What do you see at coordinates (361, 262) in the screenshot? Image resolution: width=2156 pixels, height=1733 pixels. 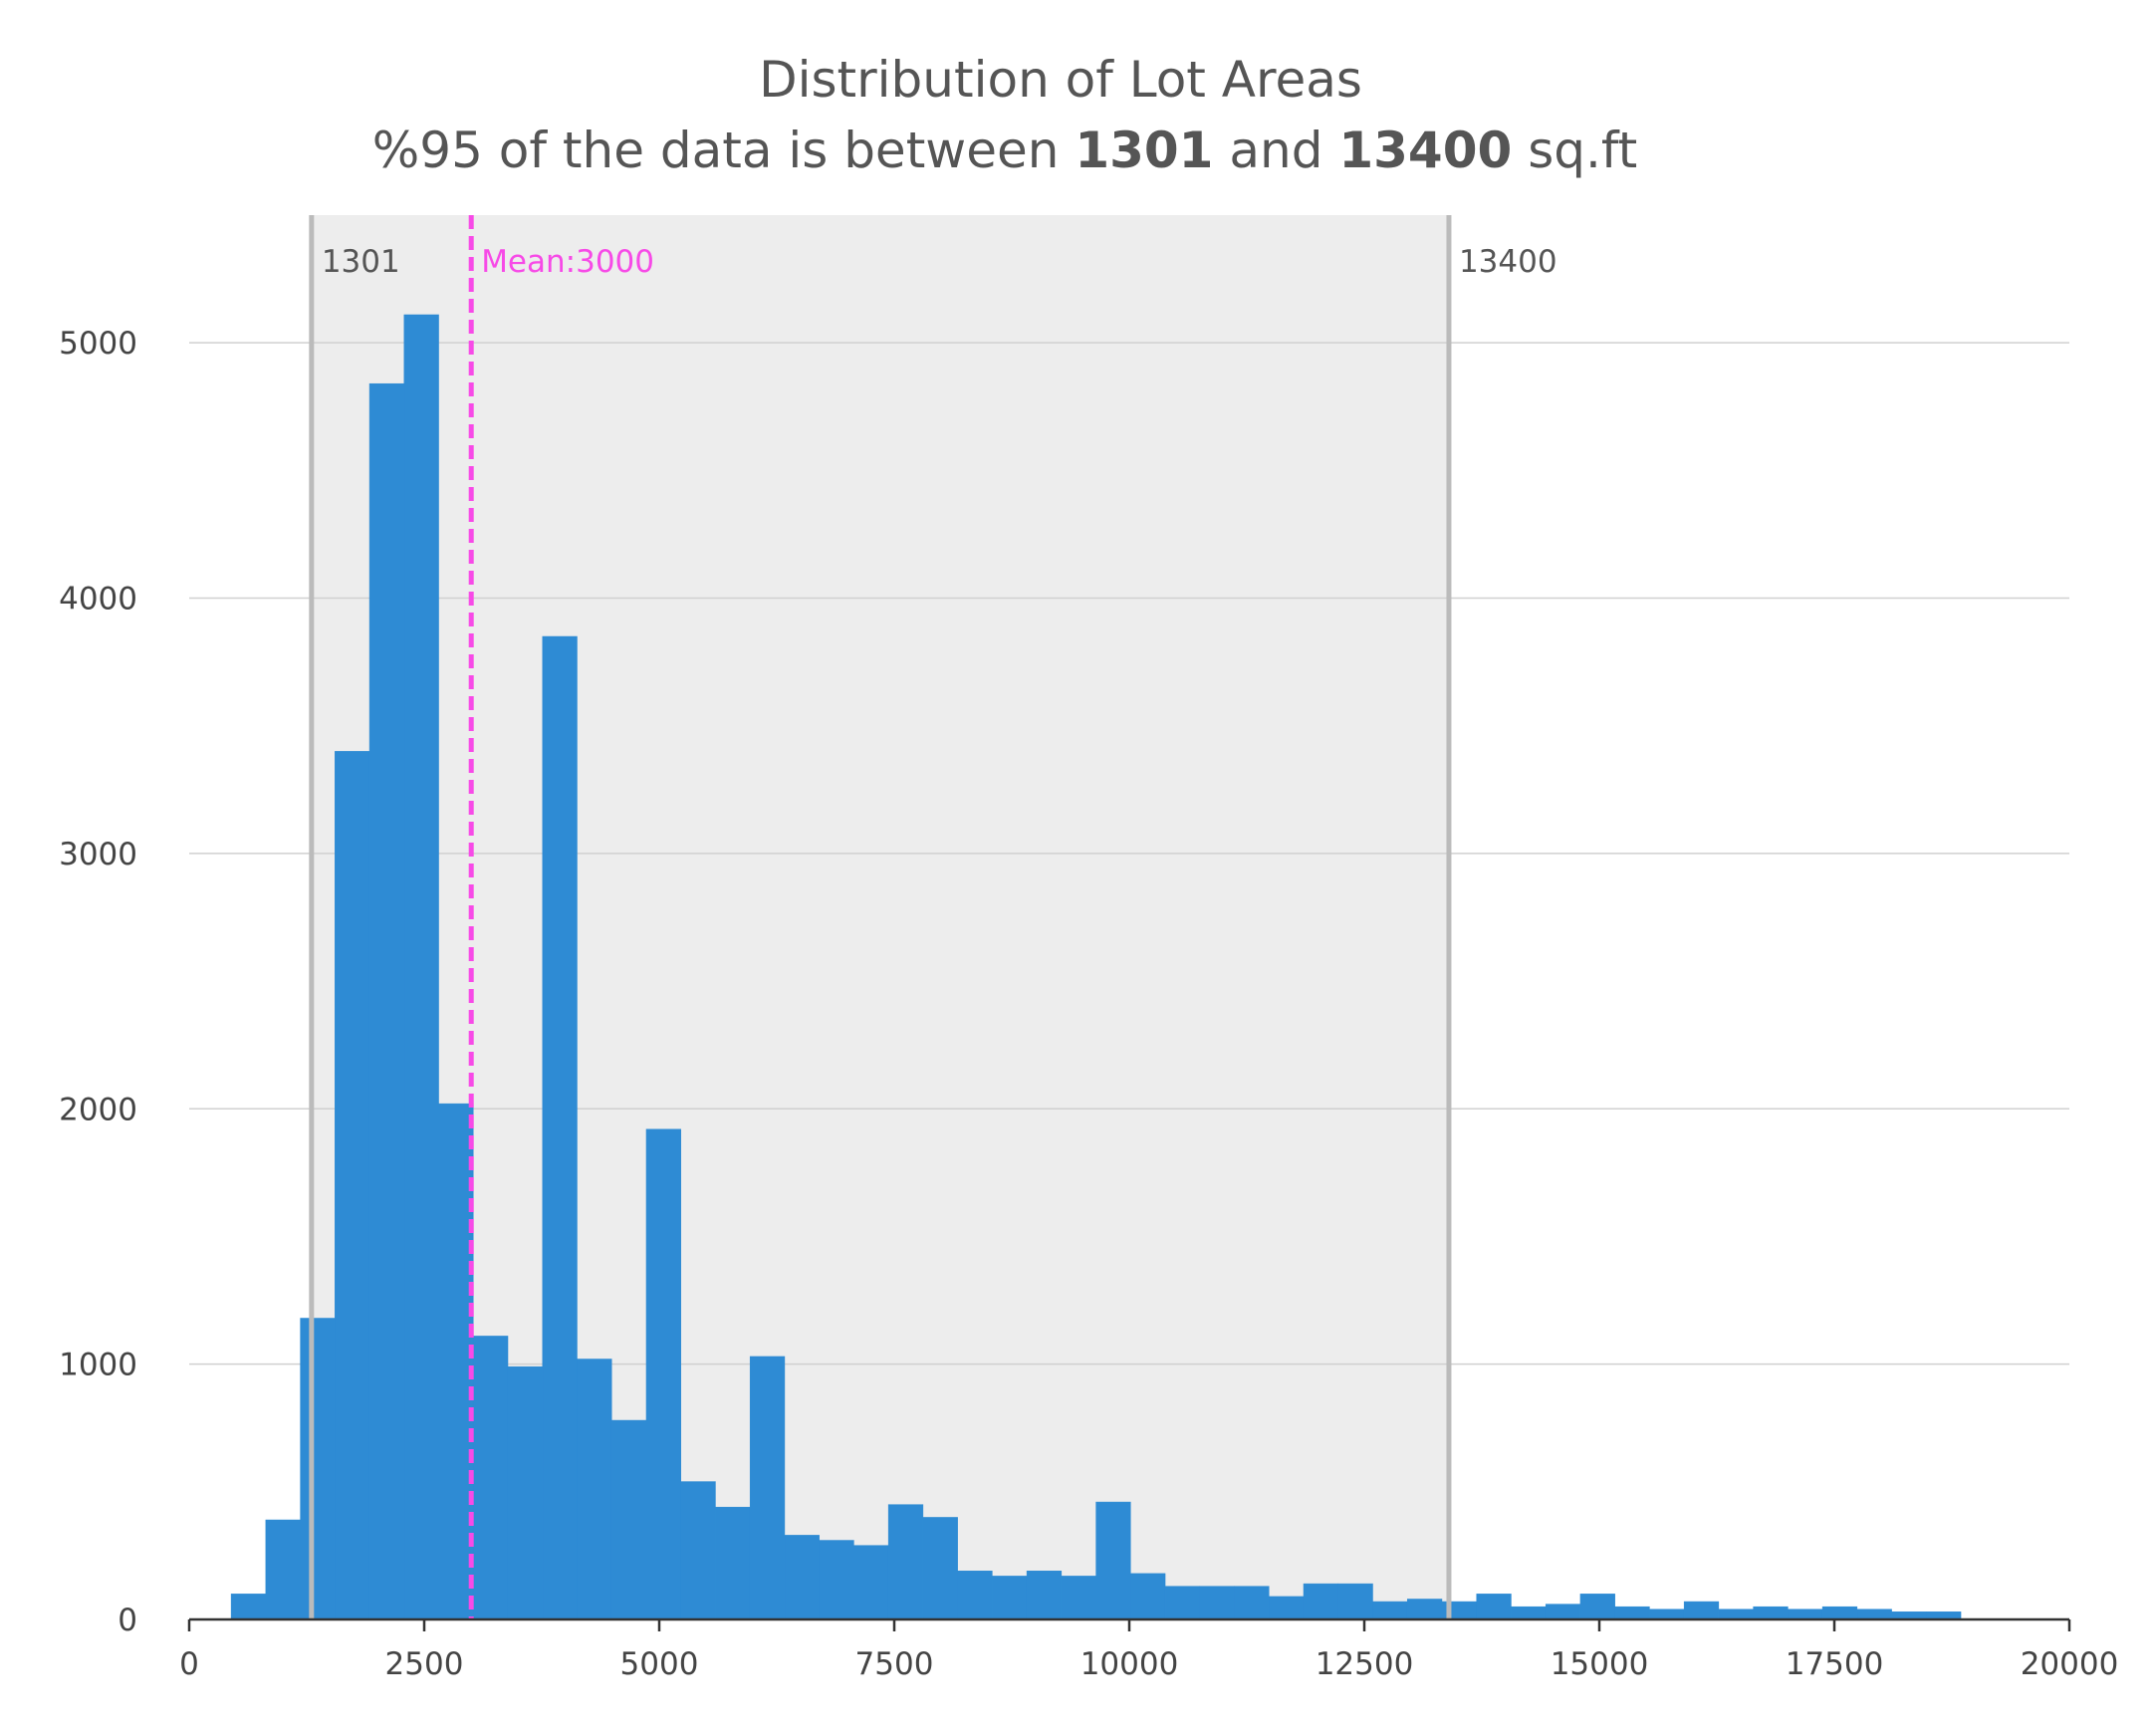 I see `reference-line-label-0: 1301` at bounding box center [361, 262].